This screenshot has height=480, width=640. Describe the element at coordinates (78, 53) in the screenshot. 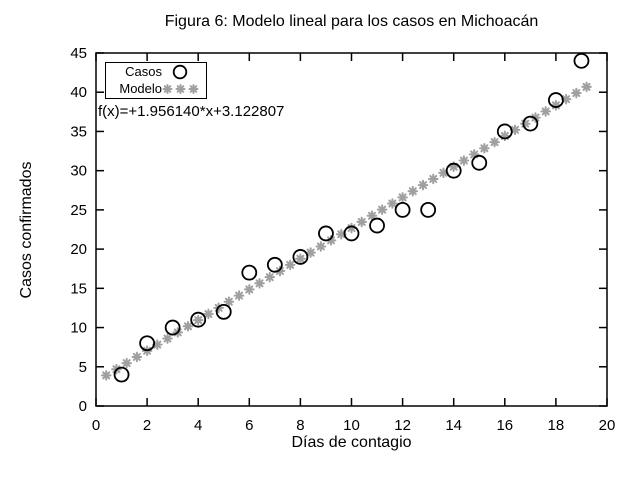

I see `y-tick-label: 45` at that location.